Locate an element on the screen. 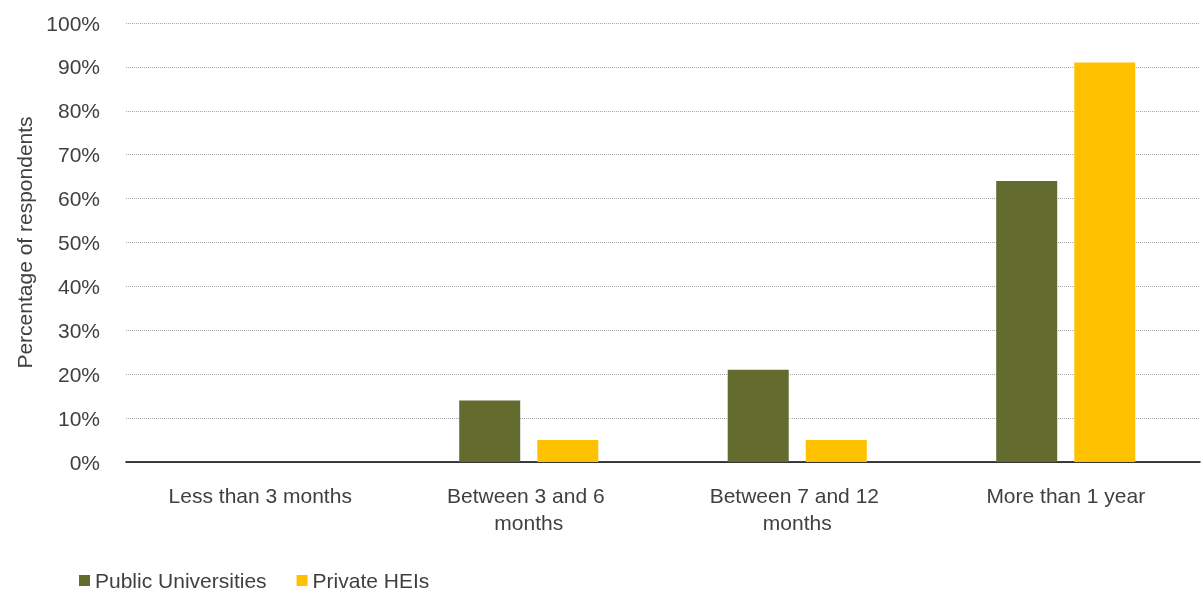  legend-label: Public Universities is located at coordinates (181, 580).